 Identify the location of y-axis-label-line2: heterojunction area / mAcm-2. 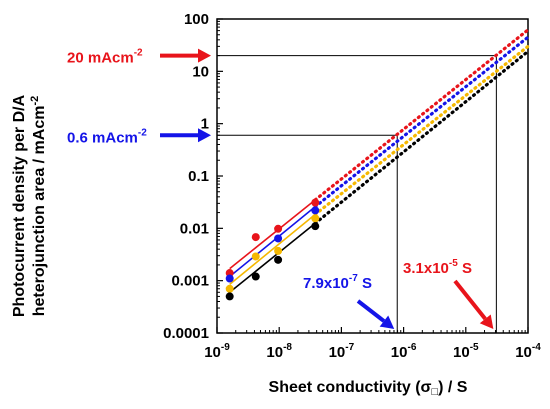
(38, 206).